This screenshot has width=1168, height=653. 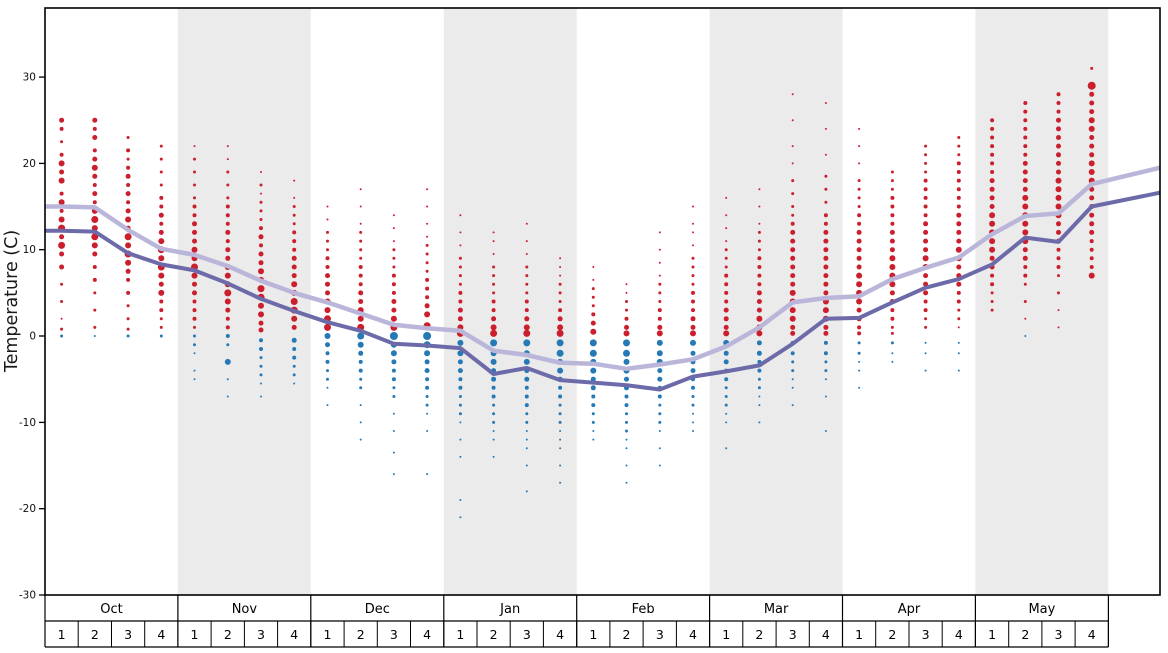 I want to click on y-tick-label: 30, so click(x=29, y=78).